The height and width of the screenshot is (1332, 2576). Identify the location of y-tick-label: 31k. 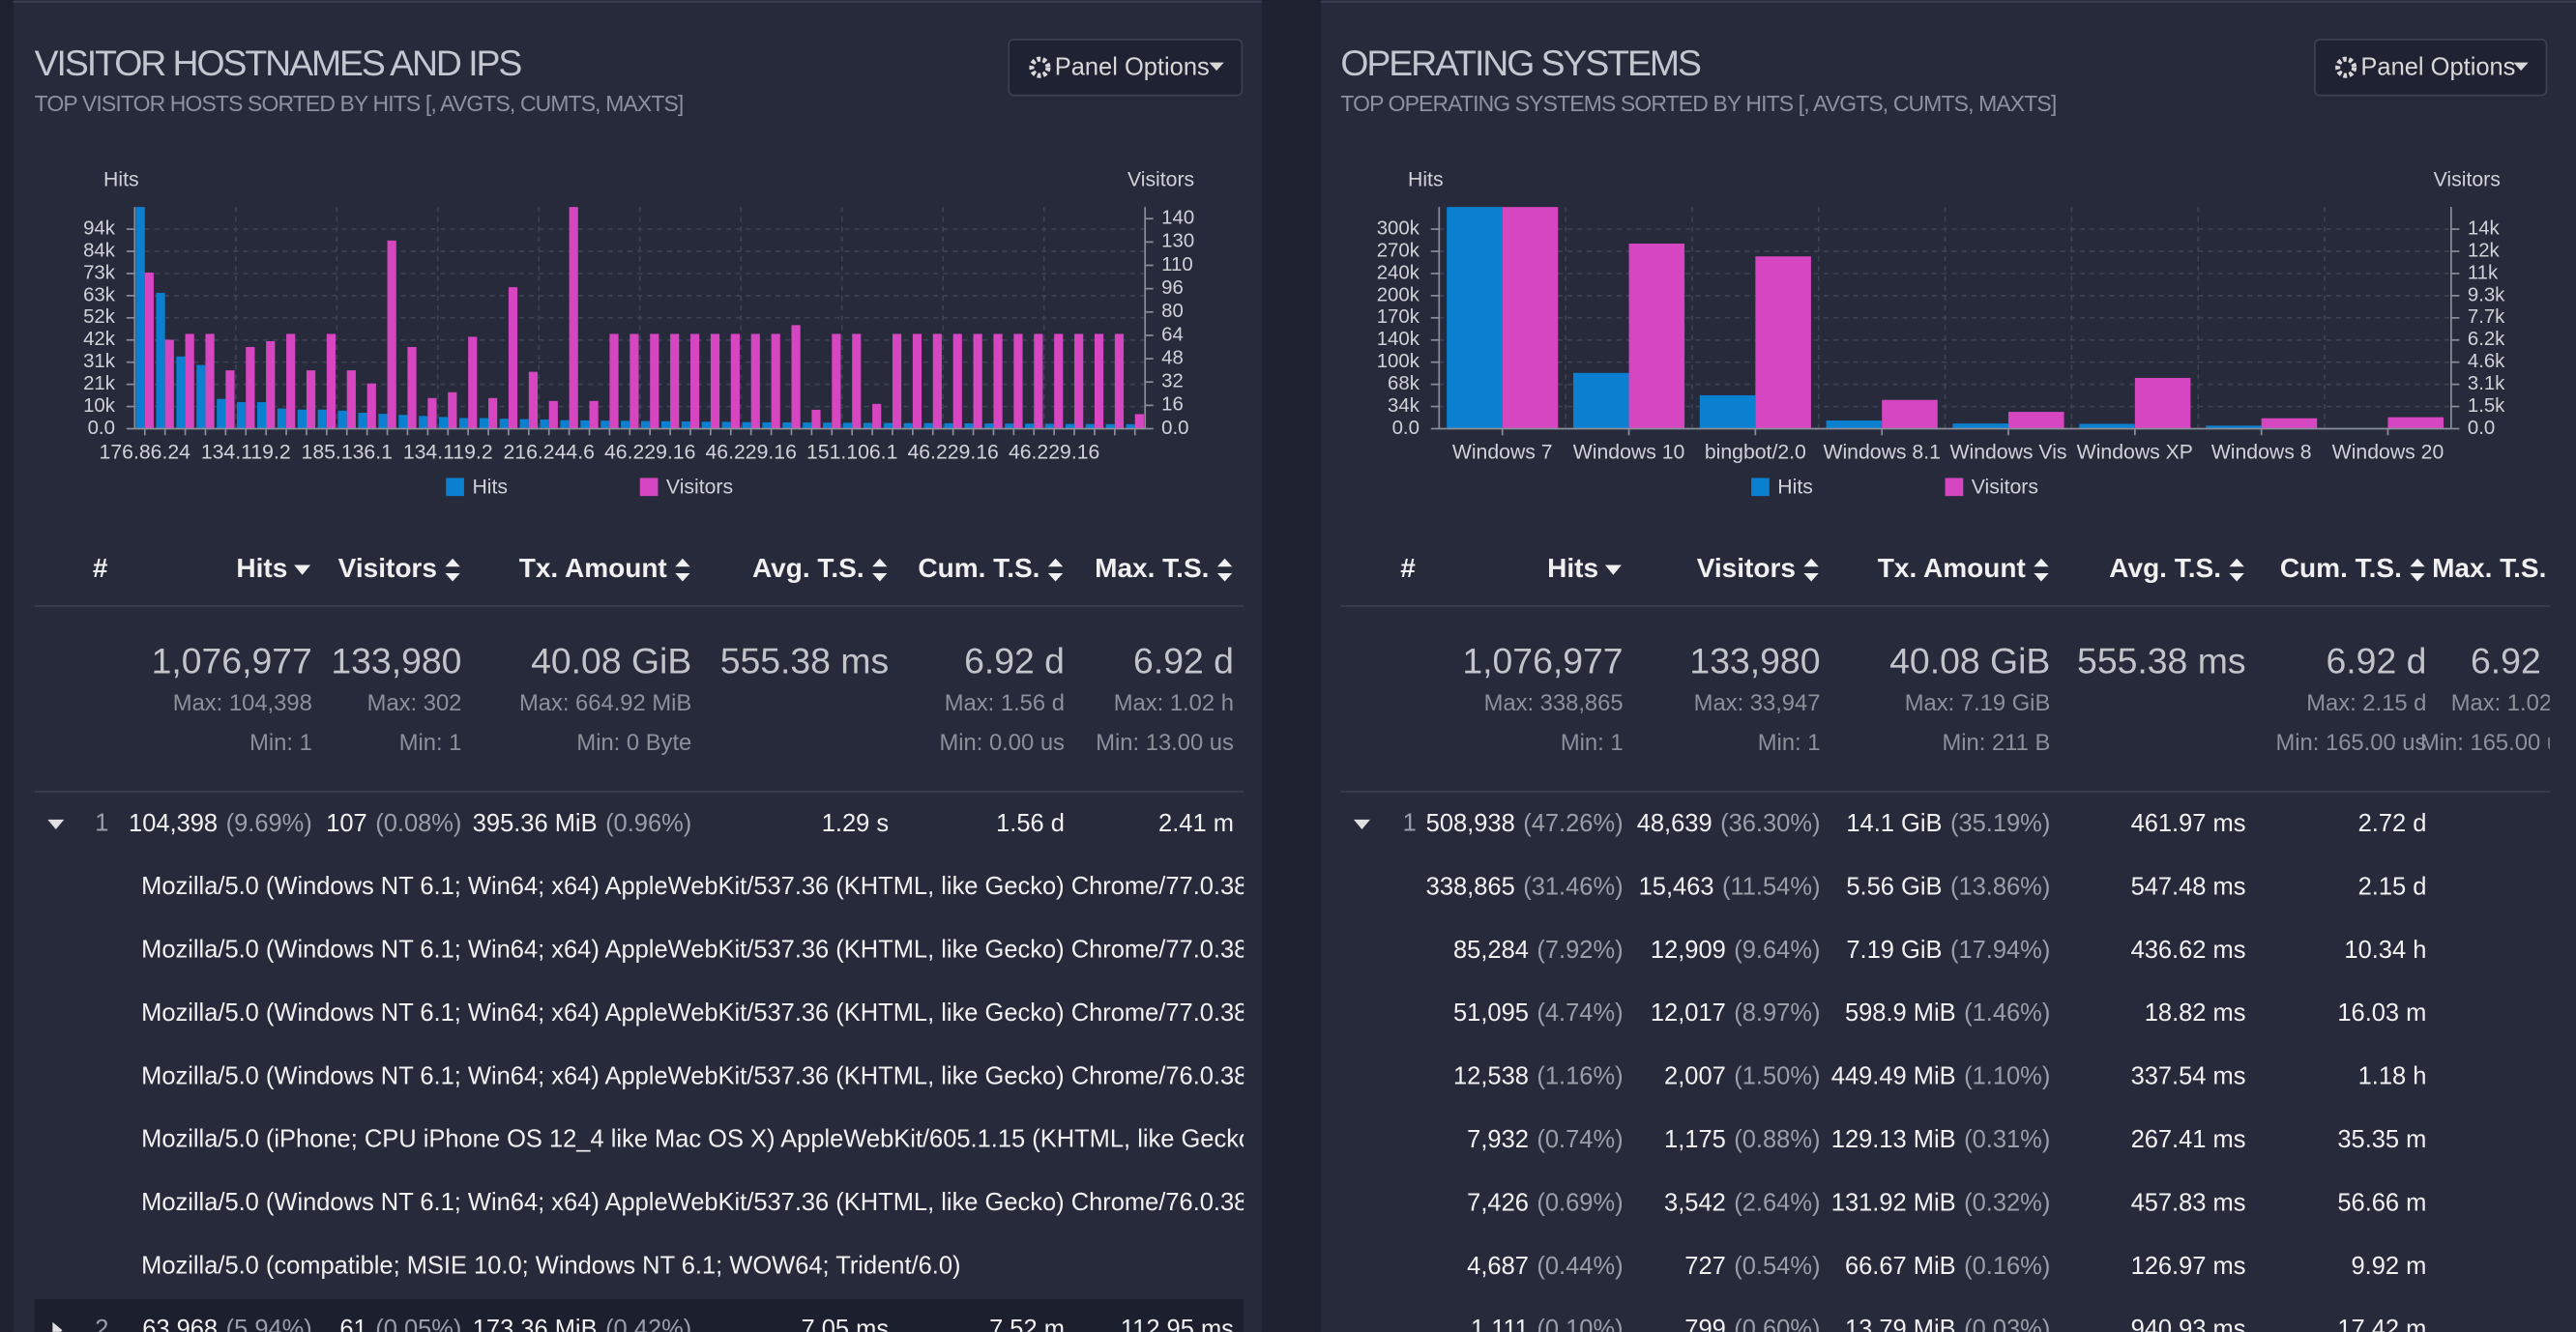
(99, 361).